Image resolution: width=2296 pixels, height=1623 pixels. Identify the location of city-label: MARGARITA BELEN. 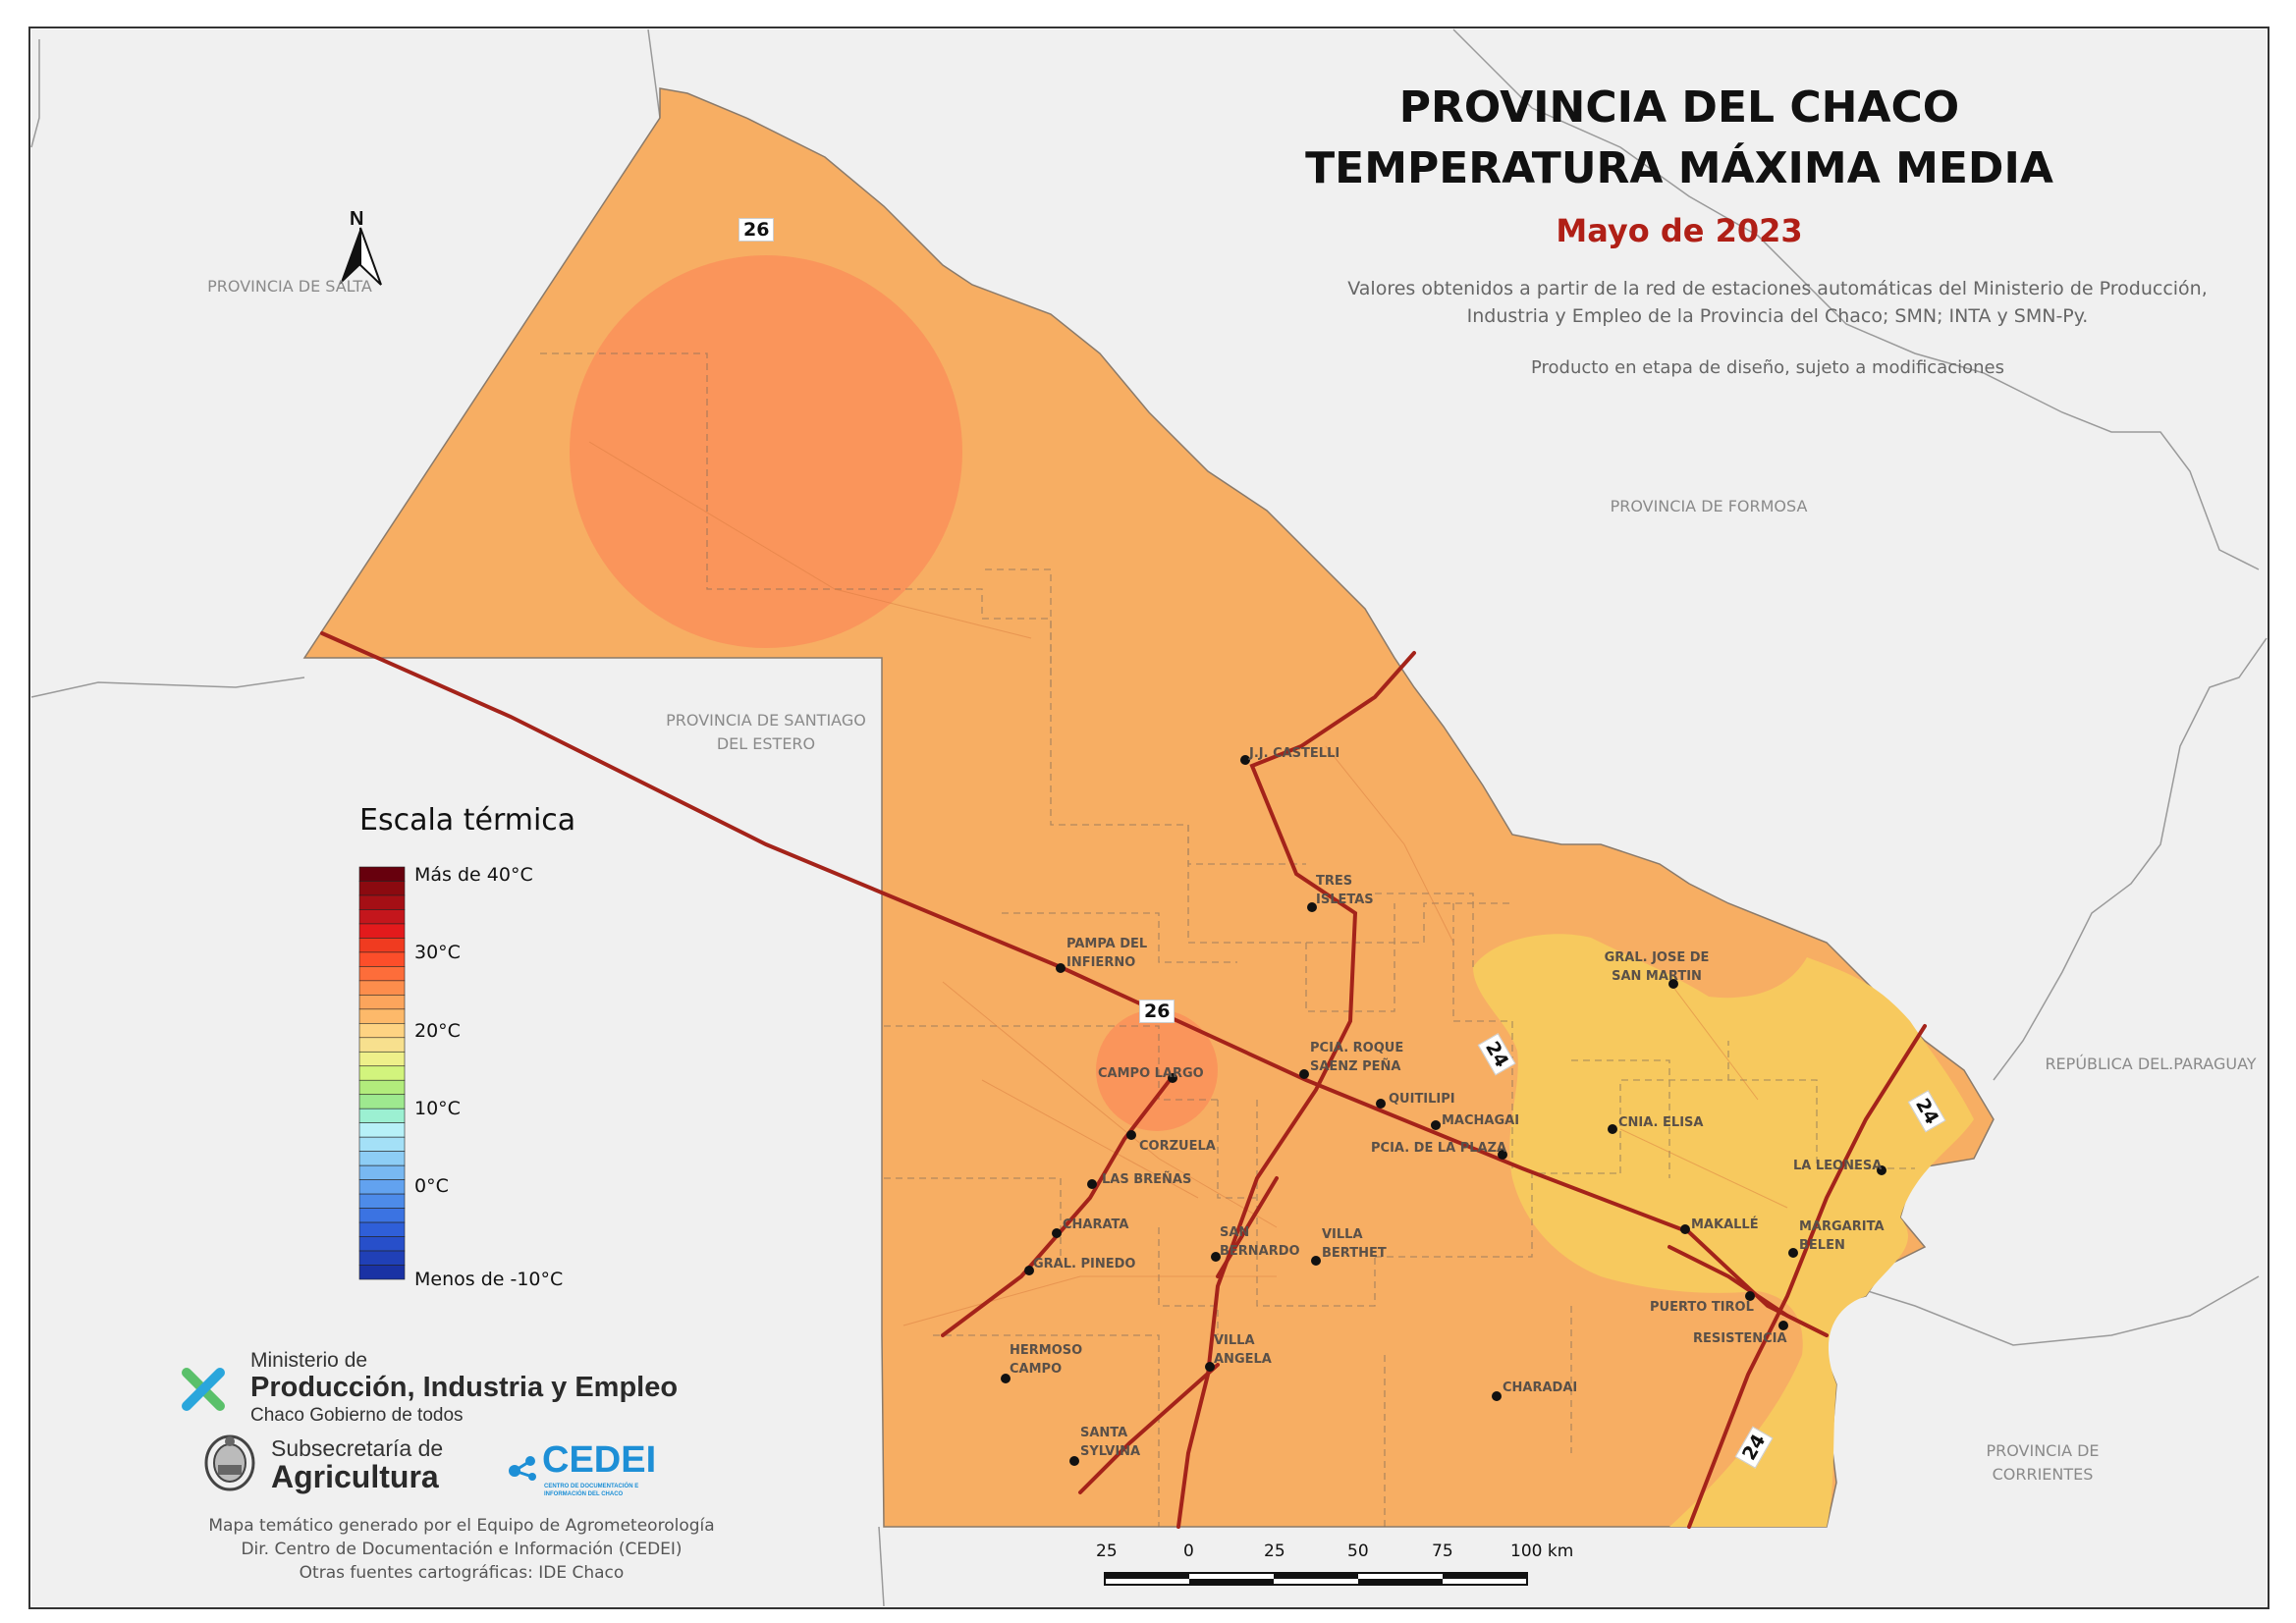
(1842, 1236).